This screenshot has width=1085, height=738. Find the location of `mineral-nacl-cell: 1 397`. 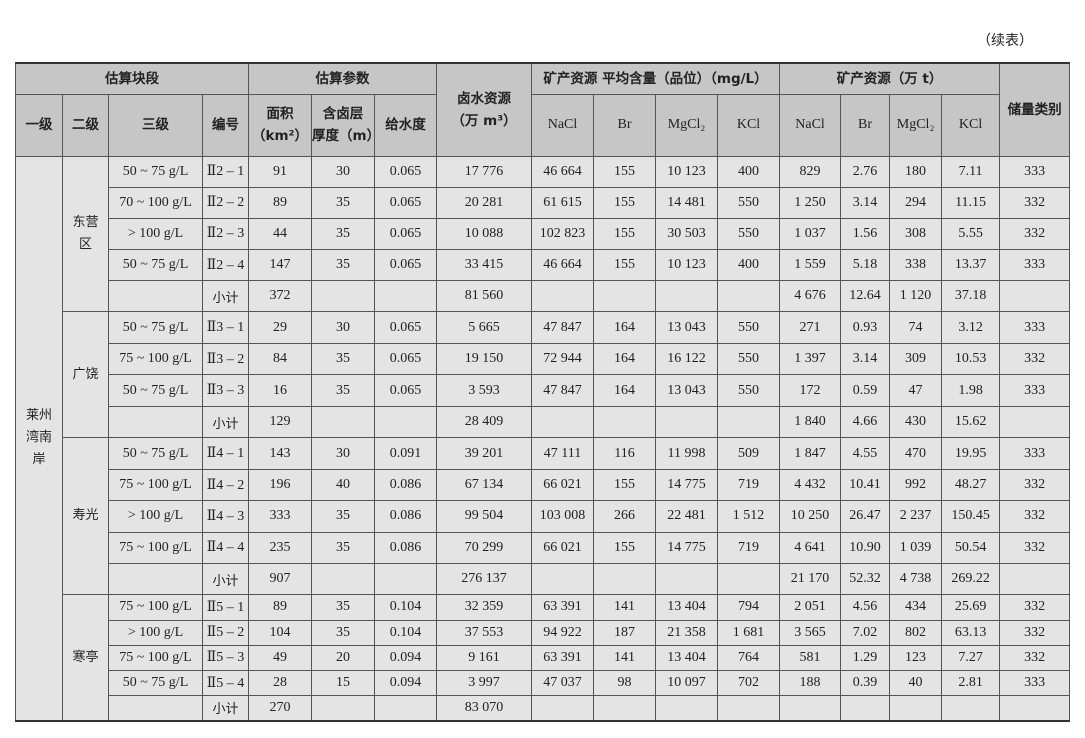

mineral-nacl-cell: 1 397 is located at coordinates (810, 359).